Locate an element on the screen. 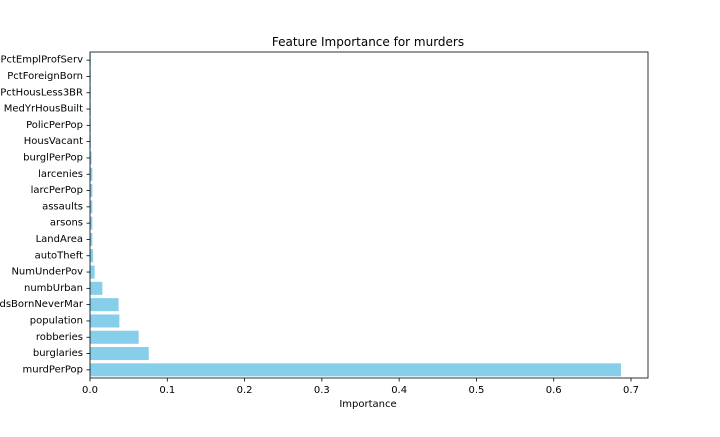 The image size is (720, 437). y-tick-label: NumUnderPov is located at coordinates (47, 272).